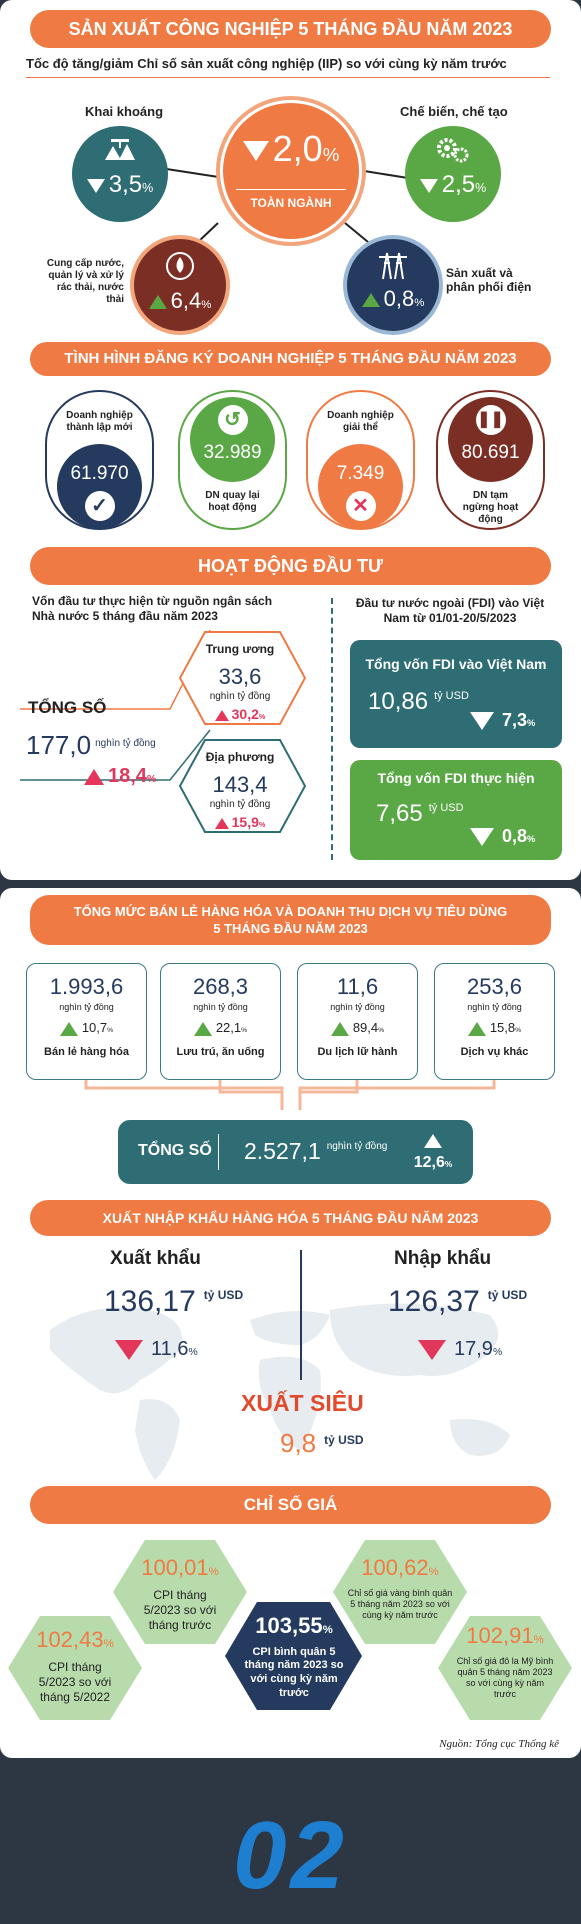 The image size is (581, 1924). Describe the element at coordinates (94, 1027) in the screenshot. I see `retail-goods-change: 10,7` at that location.